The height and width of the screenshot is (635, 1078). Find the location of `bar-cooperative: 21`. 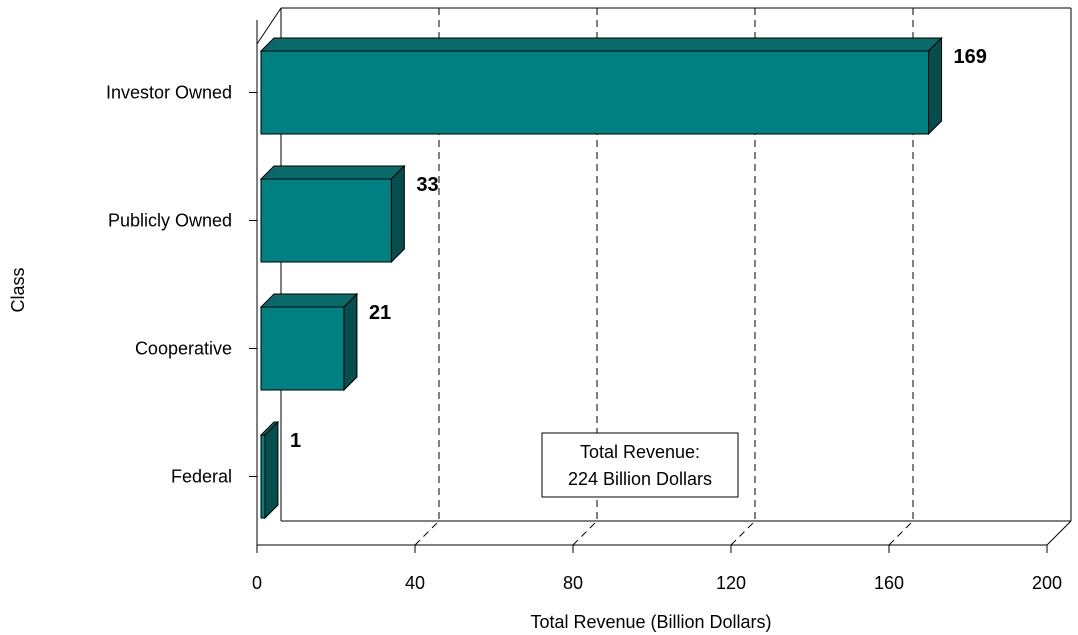

bar-cooperative: 21 is located at coordinates (325, 342).